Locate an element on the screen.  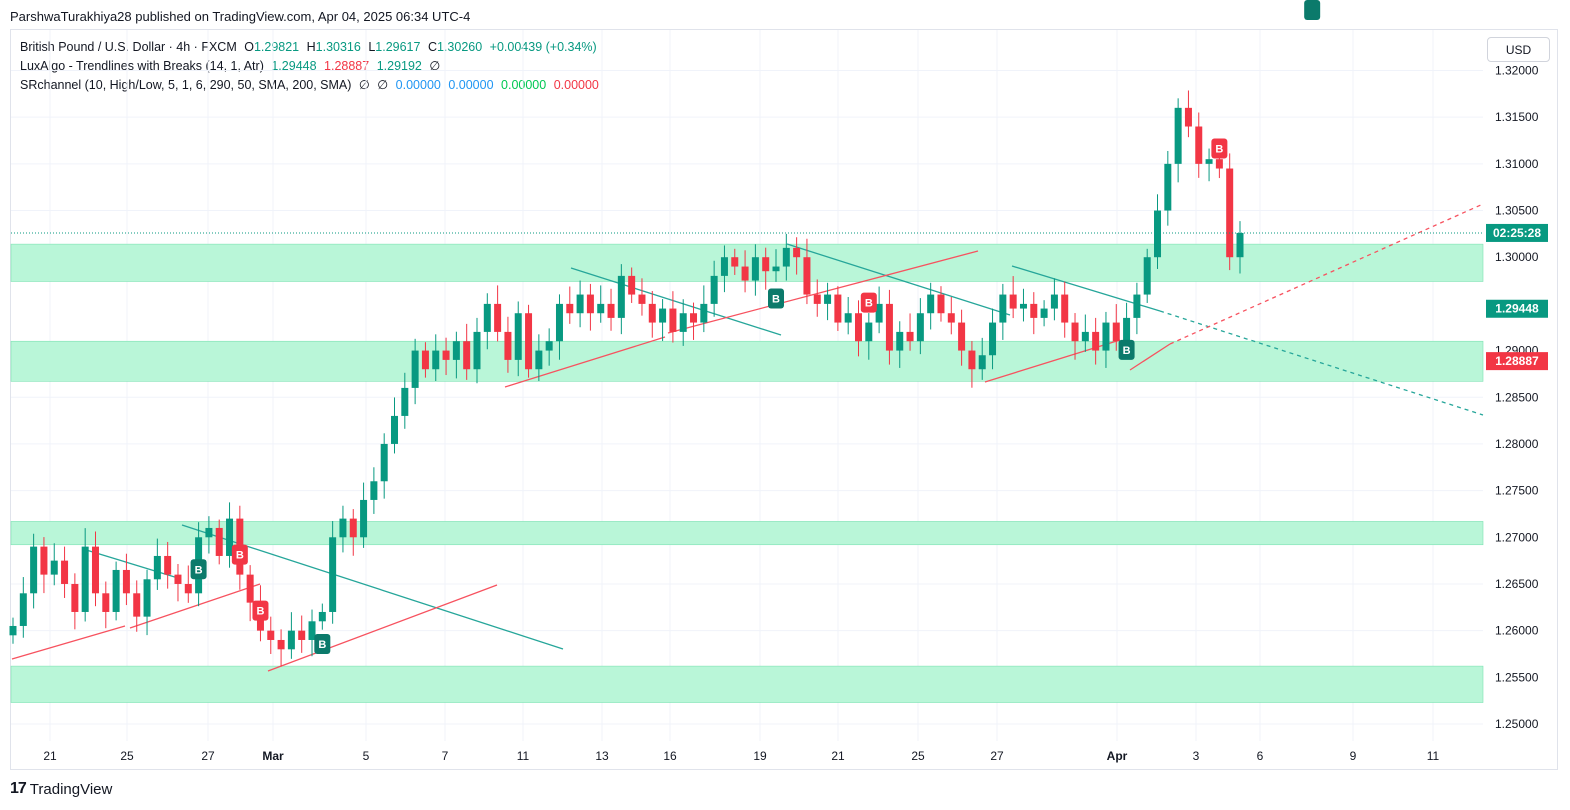
tradingview-footer: 17 TradingView is located at coordinates (61, 789).